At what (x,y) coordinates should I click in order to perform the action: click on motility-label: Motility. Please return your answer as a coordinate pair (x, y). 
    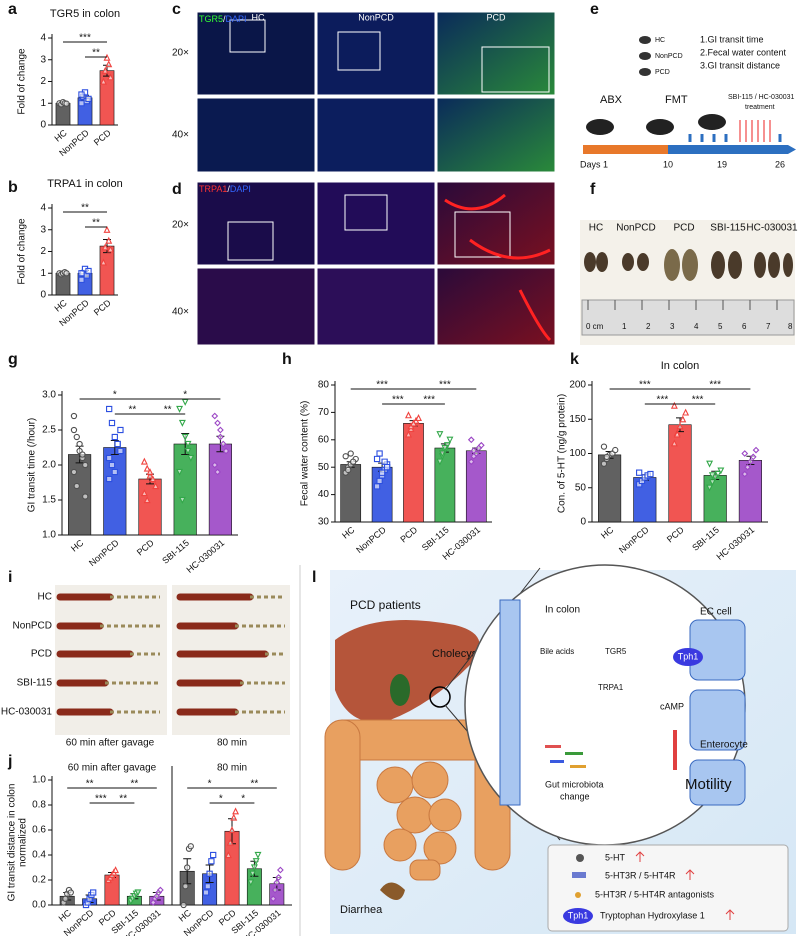
    Looking at the image, I should click on (708, 784).